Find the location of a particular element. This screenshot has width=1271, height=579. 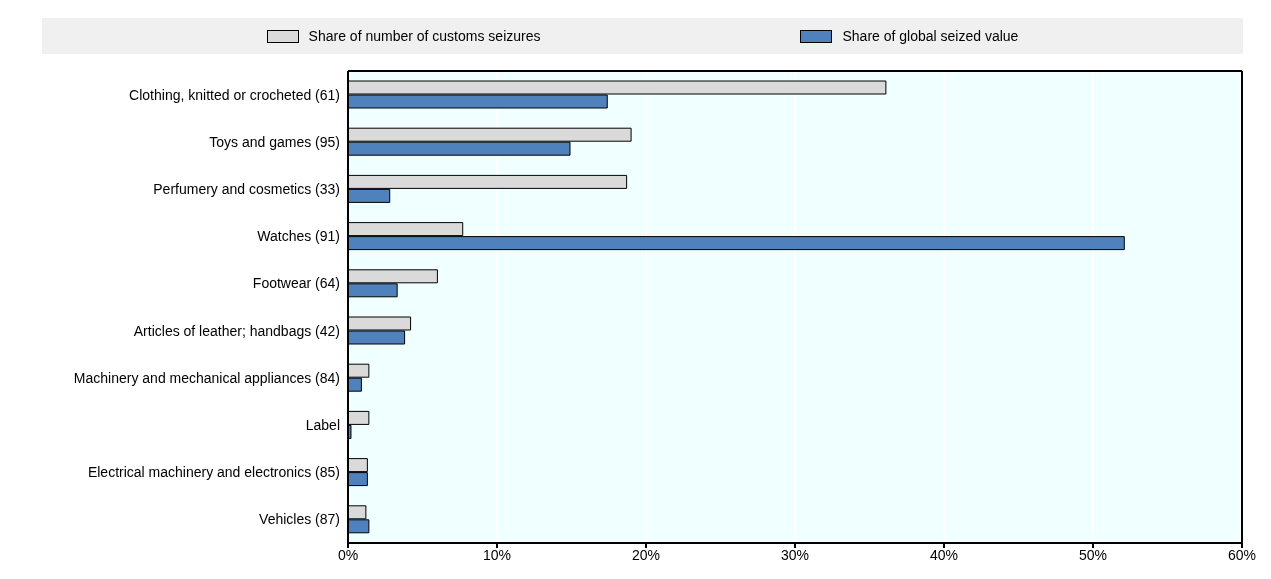

y-tick-label: Label is located at coordinates (322, 424).